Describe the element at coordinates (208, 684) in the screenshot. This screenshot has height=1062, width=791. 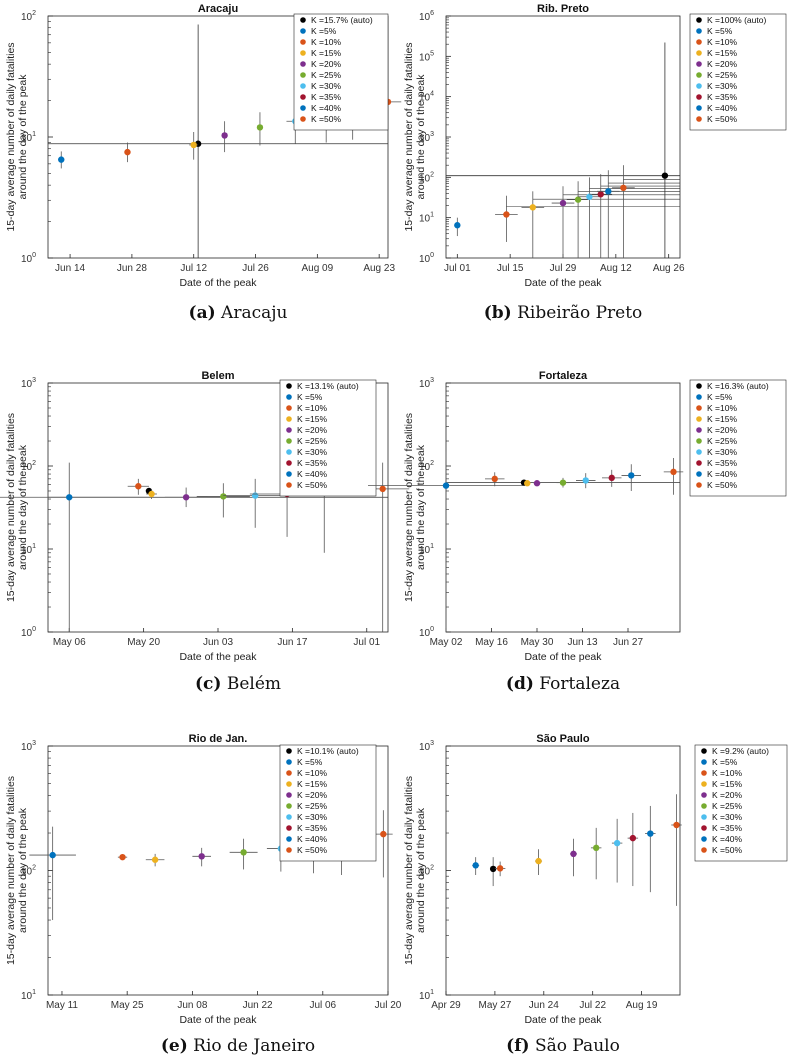
I see `panel-caption-label: (c)` at that location.